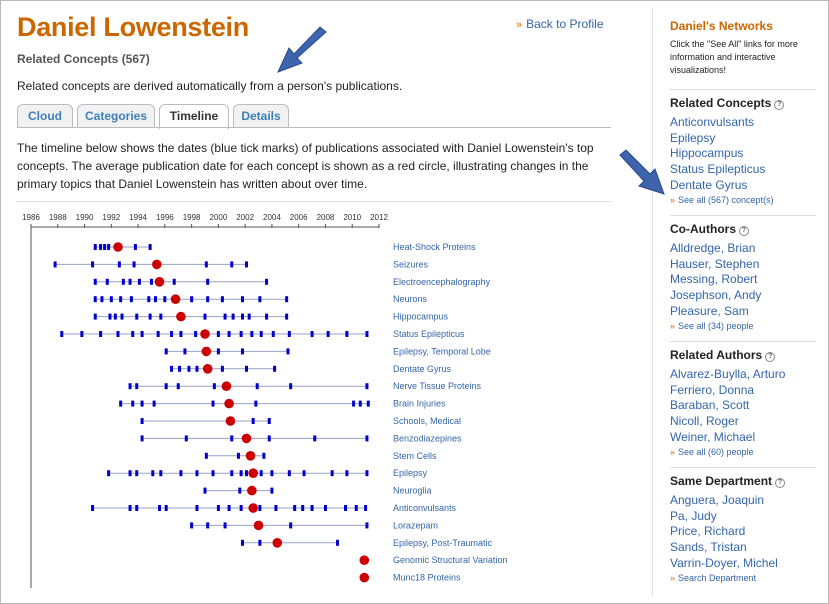  What do you see at coordinates (704, 421) in the screenshot?
I see `person-link: Nicoll, Roger` at bounding box center [704, 421].